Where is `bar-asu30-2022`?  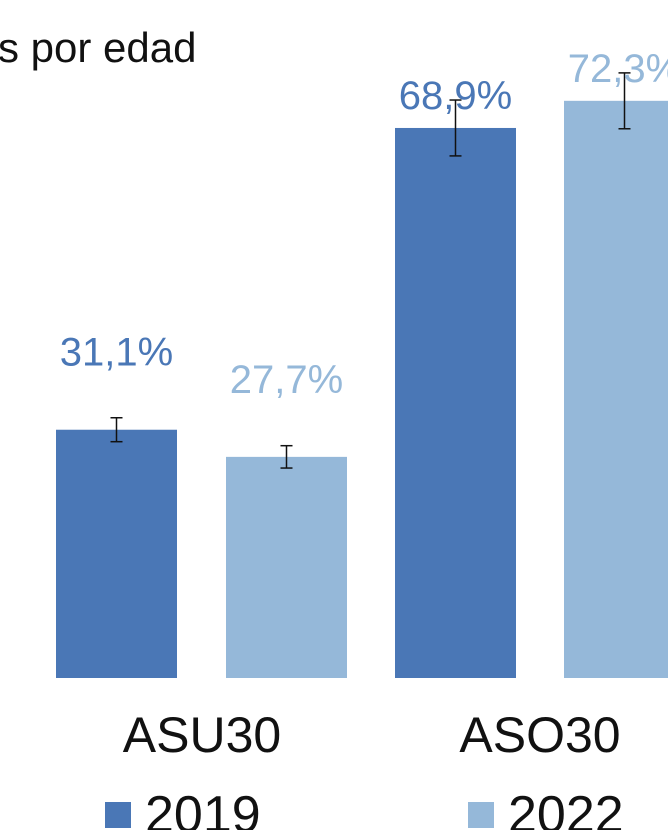
bar-asu30-2022 is located at coordinates (286, 567).